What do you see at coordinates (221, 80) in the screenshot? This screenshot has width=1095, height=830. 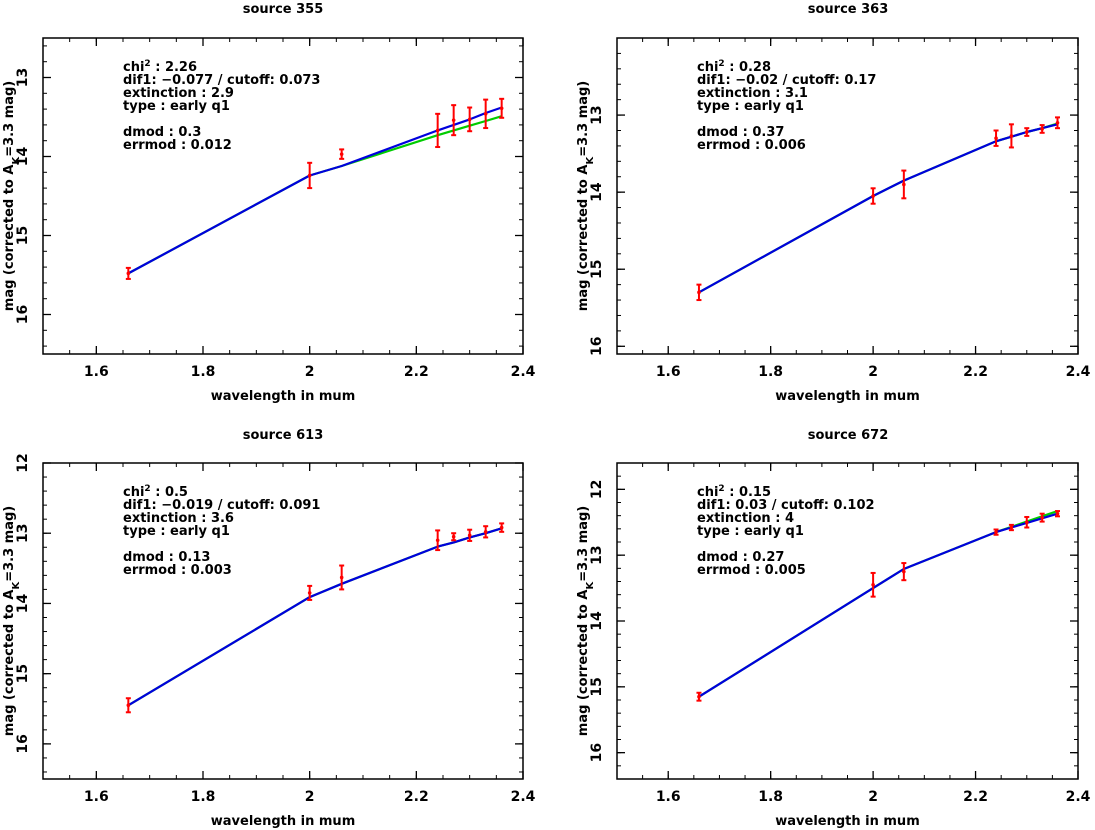 I see `annotation-dif1: dif1: −0.077 / cutoff: 0.073` at bounding box center [221, 80].